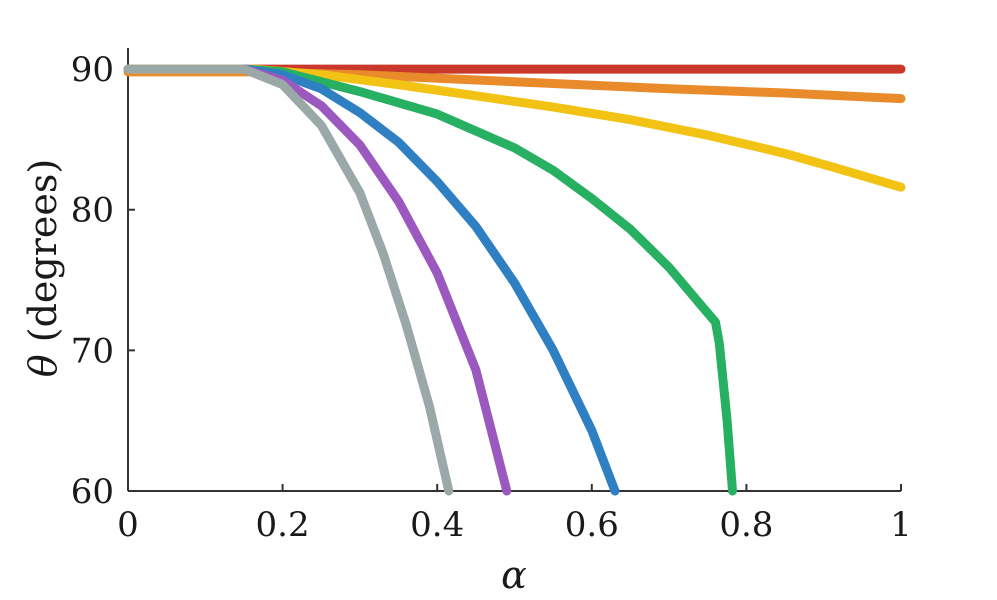 The height and width of the screenshot is (600, 997). What do you see at coordinates (43, 365) in the screenshot?
I see `y-axis-title-symbol: θ` at bounding box center [43, 365].